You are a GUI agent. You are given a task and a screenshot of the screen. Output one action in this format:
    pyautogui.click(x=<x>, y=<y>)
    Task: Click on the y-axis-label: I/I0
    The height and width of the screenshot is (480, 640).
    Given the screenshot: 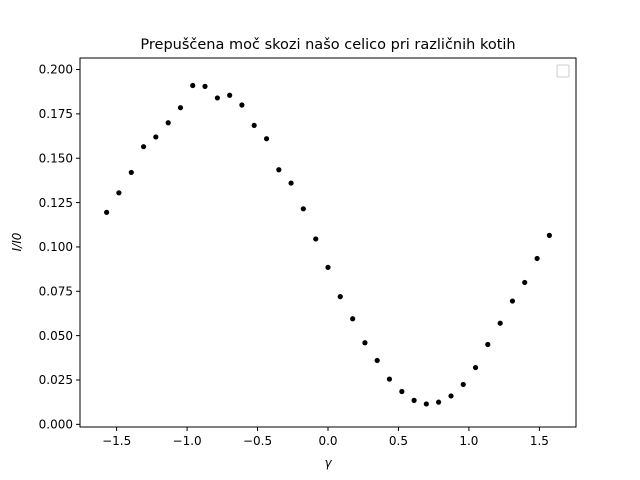 What is the action you would take?
    pyautogui.click(x=17, y=241)
    